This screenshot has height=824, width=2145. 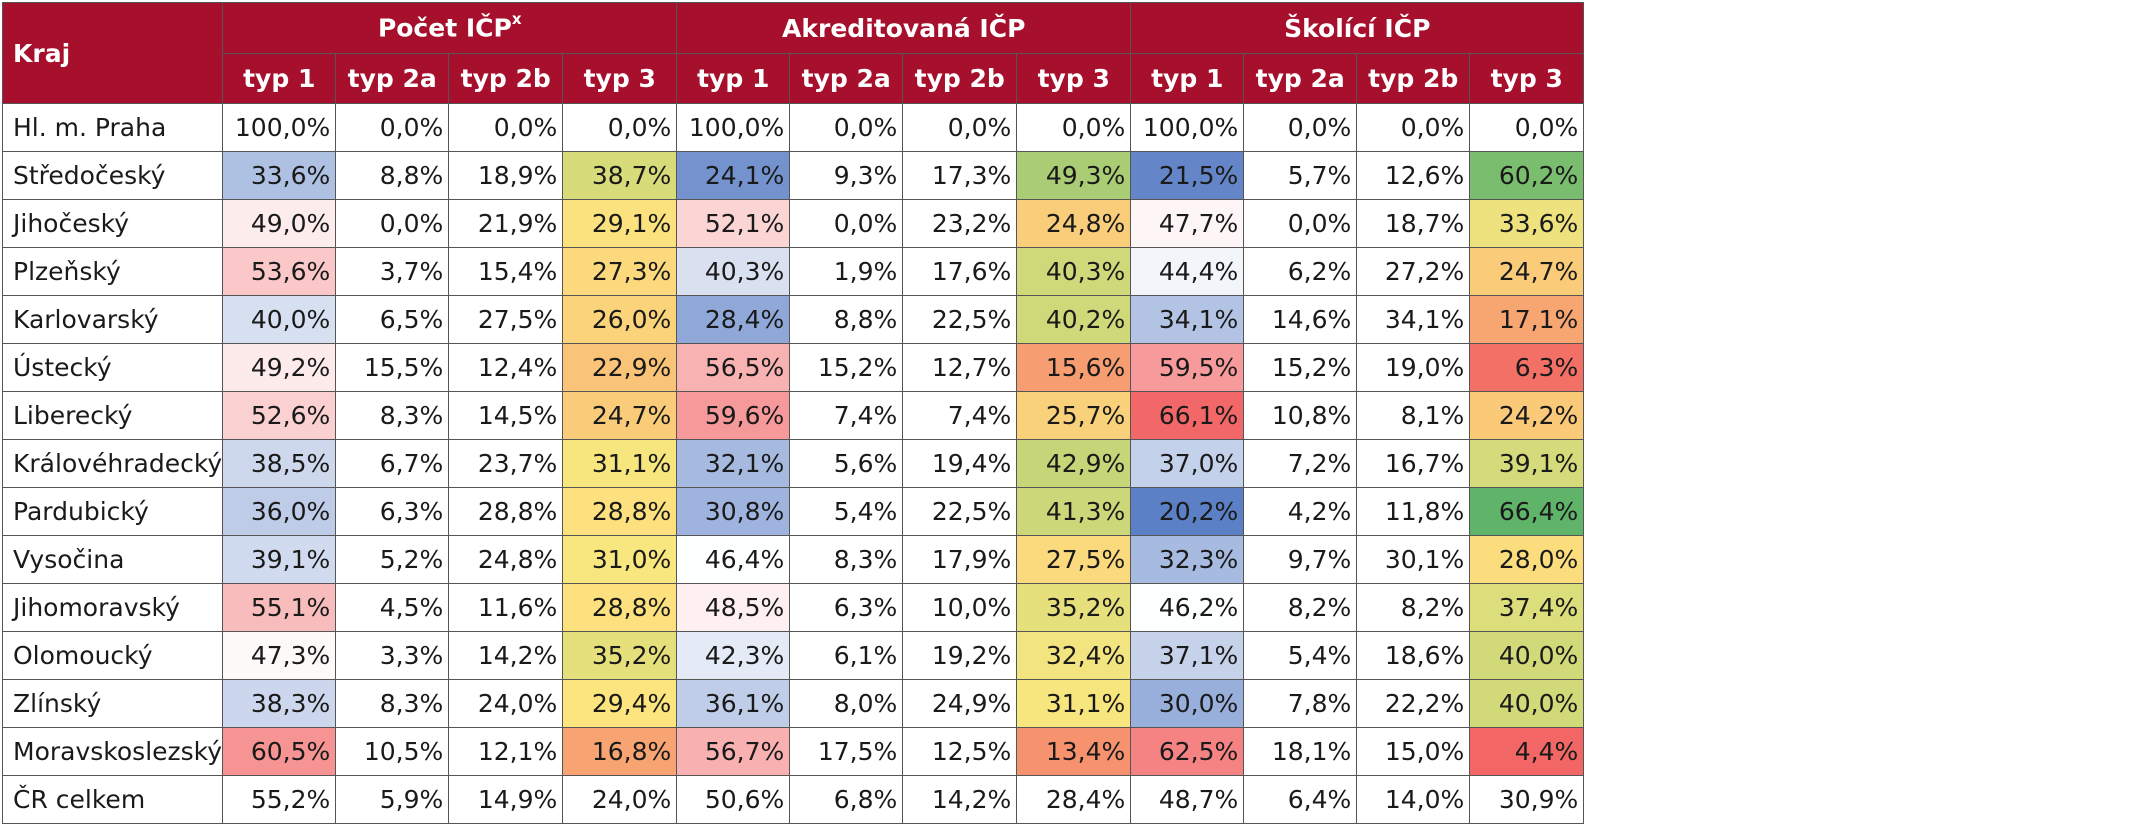 What do you see at coordinates (392, 319) in the screenshot?
I see `value-cell: 6,5%` at bounding box center [392, 319].